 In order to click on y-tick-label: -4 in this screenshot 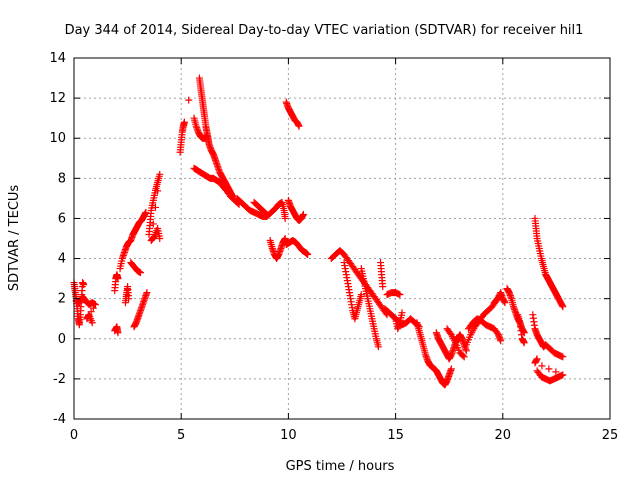, I will do `click(59, 419)`.